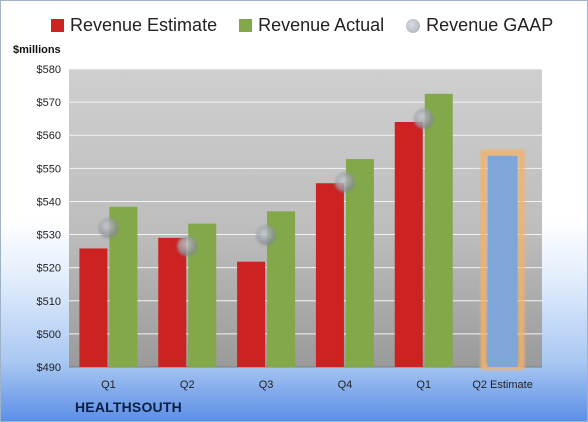 This screenshot has height=422, width=588. Describe the element at coordinates (413, 25) in the screenshot. I see `legend-dot-gaap` at that location.